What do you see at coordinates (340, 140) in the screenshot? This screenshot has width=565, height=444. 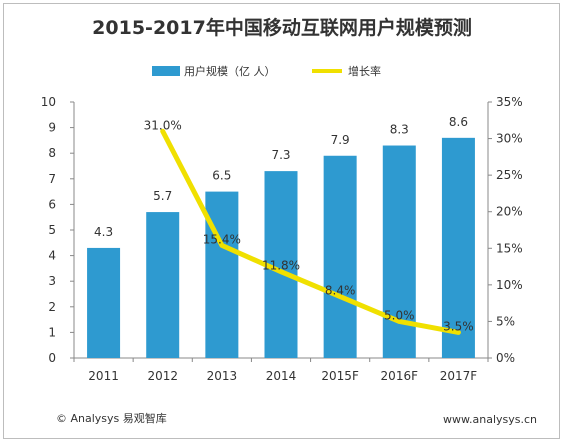 I see `bar-value-label: 7.9` at bounding box center [340, 140].